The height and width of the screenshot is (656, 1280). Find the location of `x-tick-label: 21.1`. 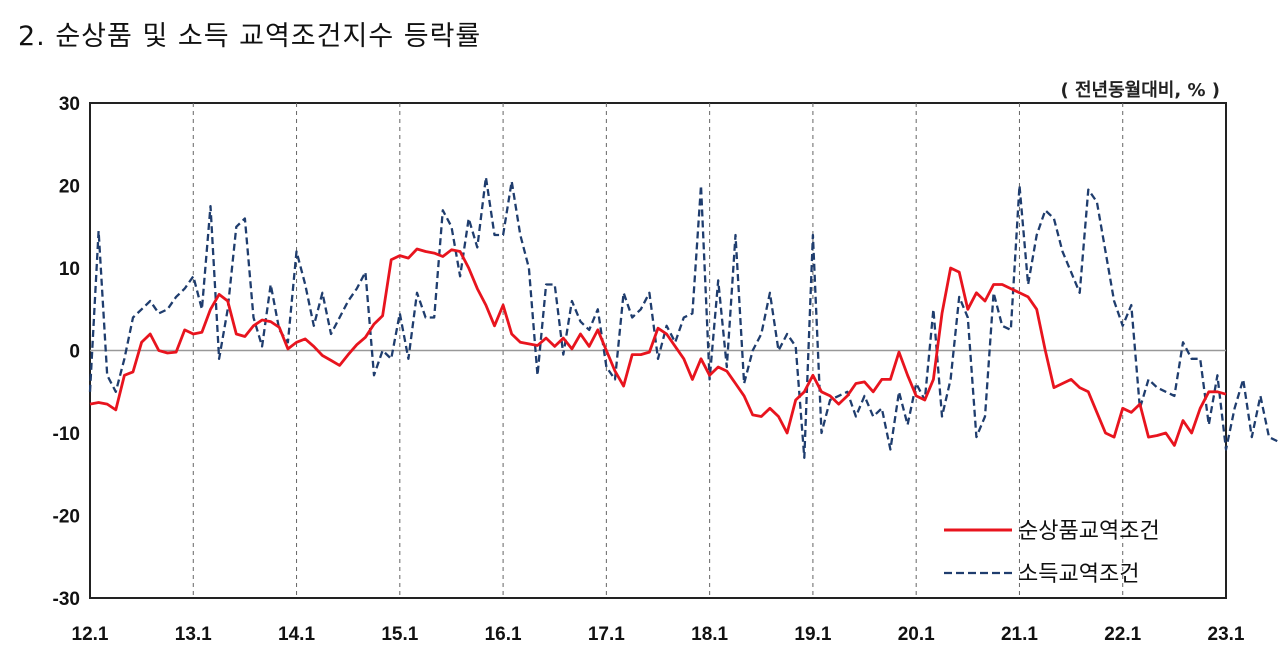

x-tick-label: 21.1 is located at coordinates (1019, 634).